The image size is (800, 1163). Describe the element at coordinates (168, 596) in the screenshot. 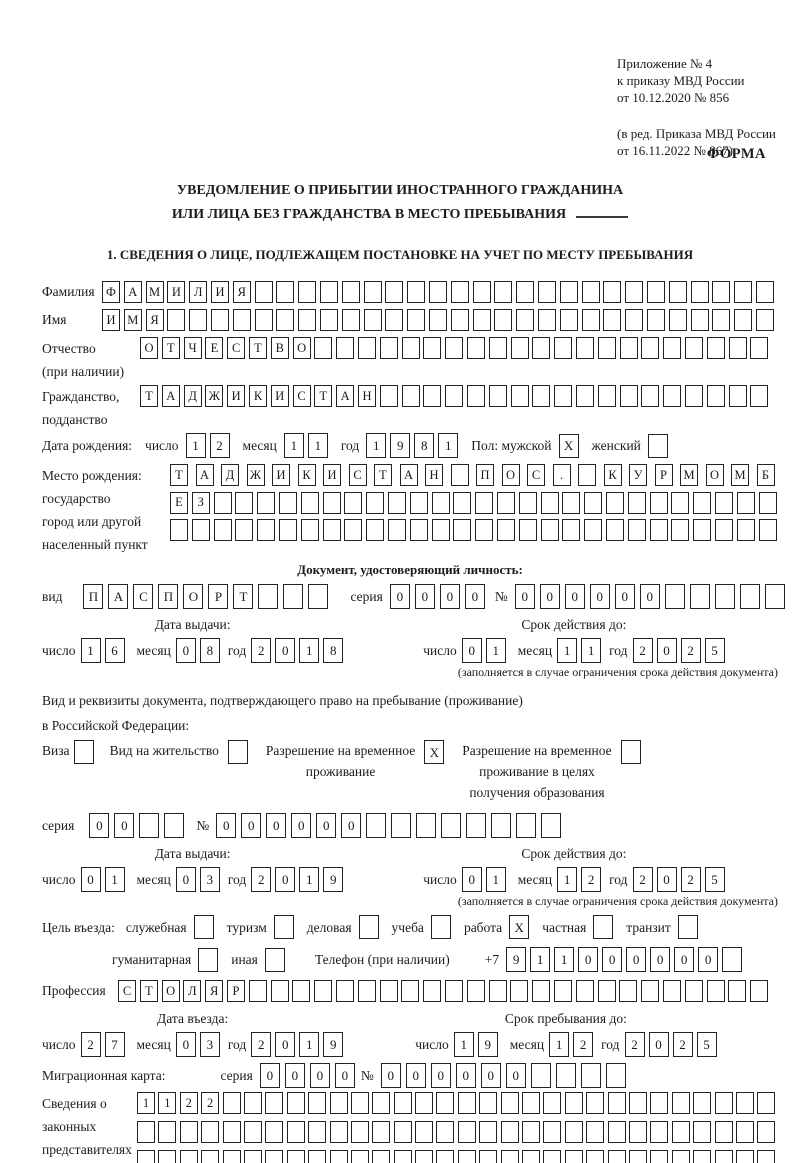

I see `char-cell: П` at that location.